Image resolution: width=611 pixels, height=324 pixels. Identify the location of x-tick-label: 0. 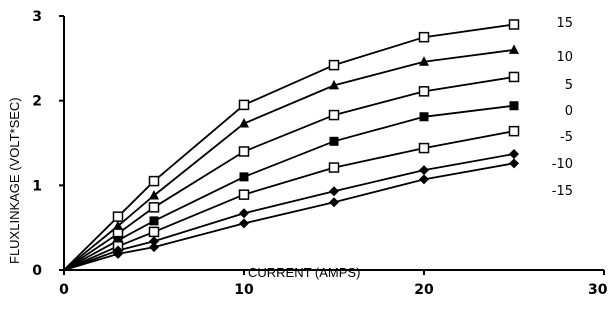
(64, 290).